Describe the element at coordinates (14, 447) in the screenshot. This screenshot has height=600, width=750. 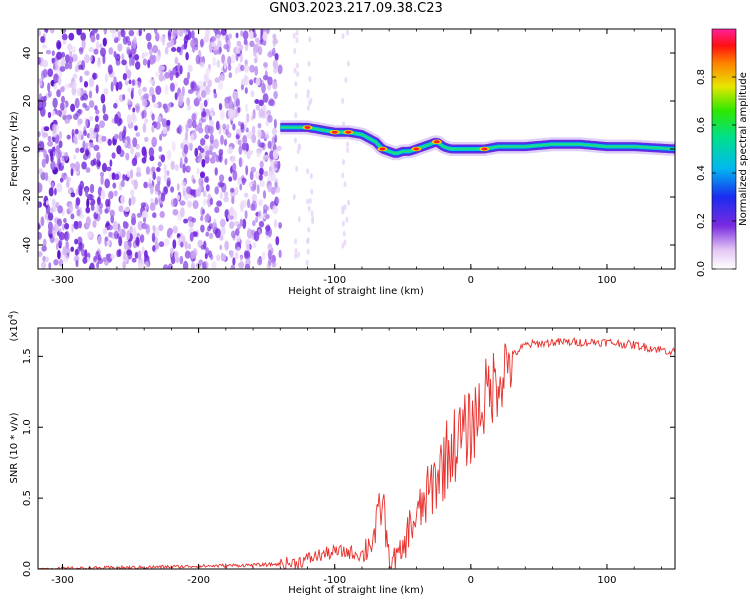
I see `snr-y-axis-label: SNR (10 * v/v)` at that location.